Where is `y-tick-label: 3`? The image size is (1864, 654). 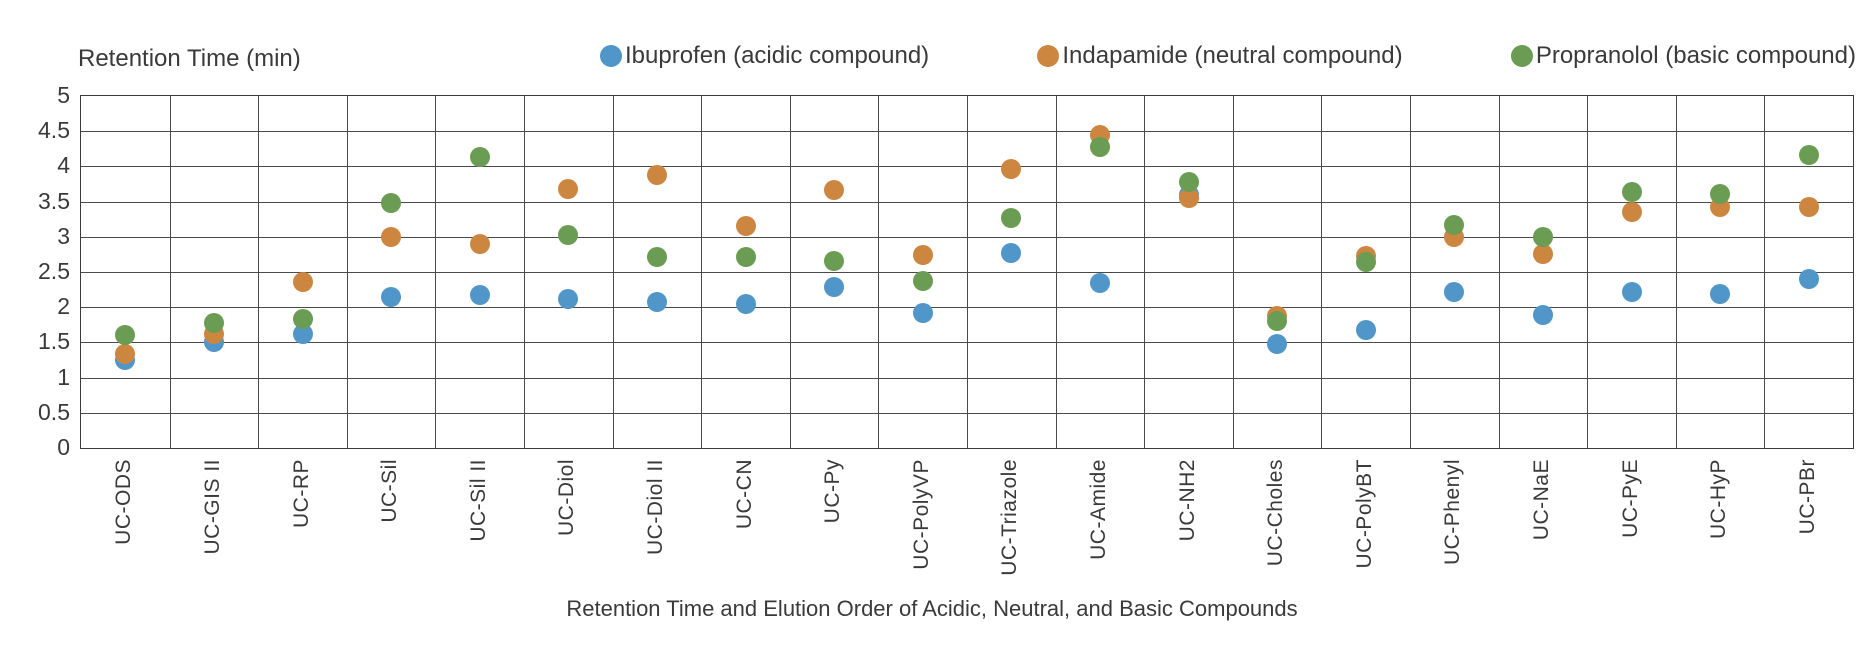
y-tick-label: 3 is located at coordinates (63, 235).